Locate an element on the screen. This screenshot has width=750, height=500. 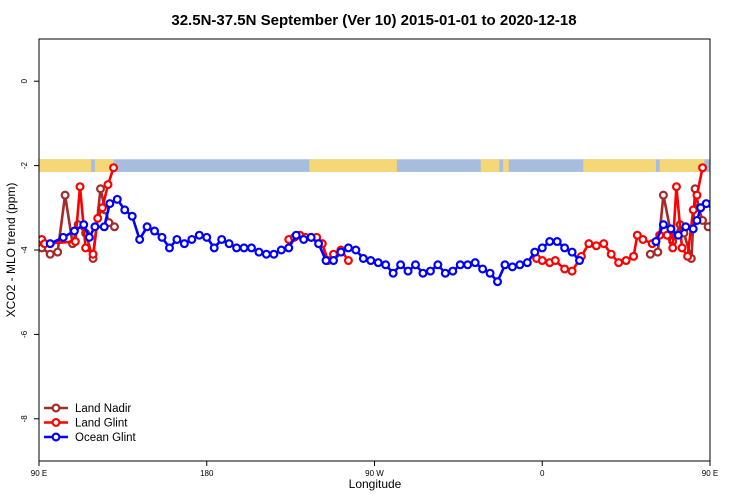
x-tick-label: 90 E is located at coordinates (39, 473).